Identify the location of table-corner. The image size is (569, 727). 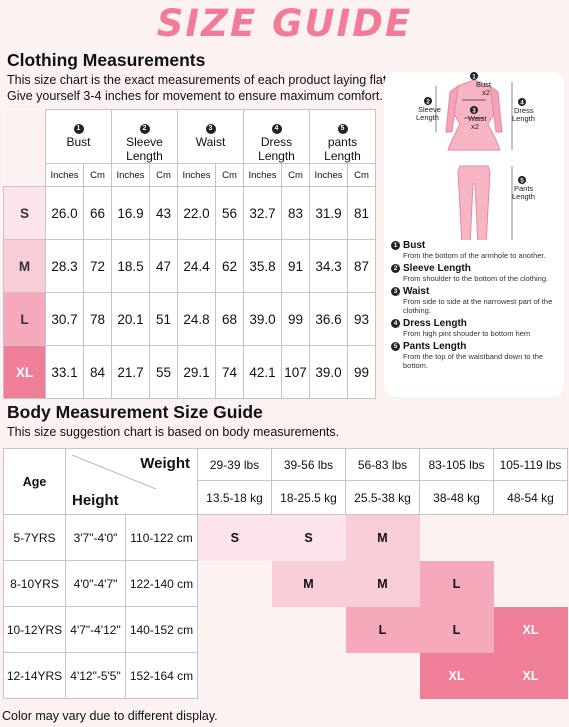
(24, 148).